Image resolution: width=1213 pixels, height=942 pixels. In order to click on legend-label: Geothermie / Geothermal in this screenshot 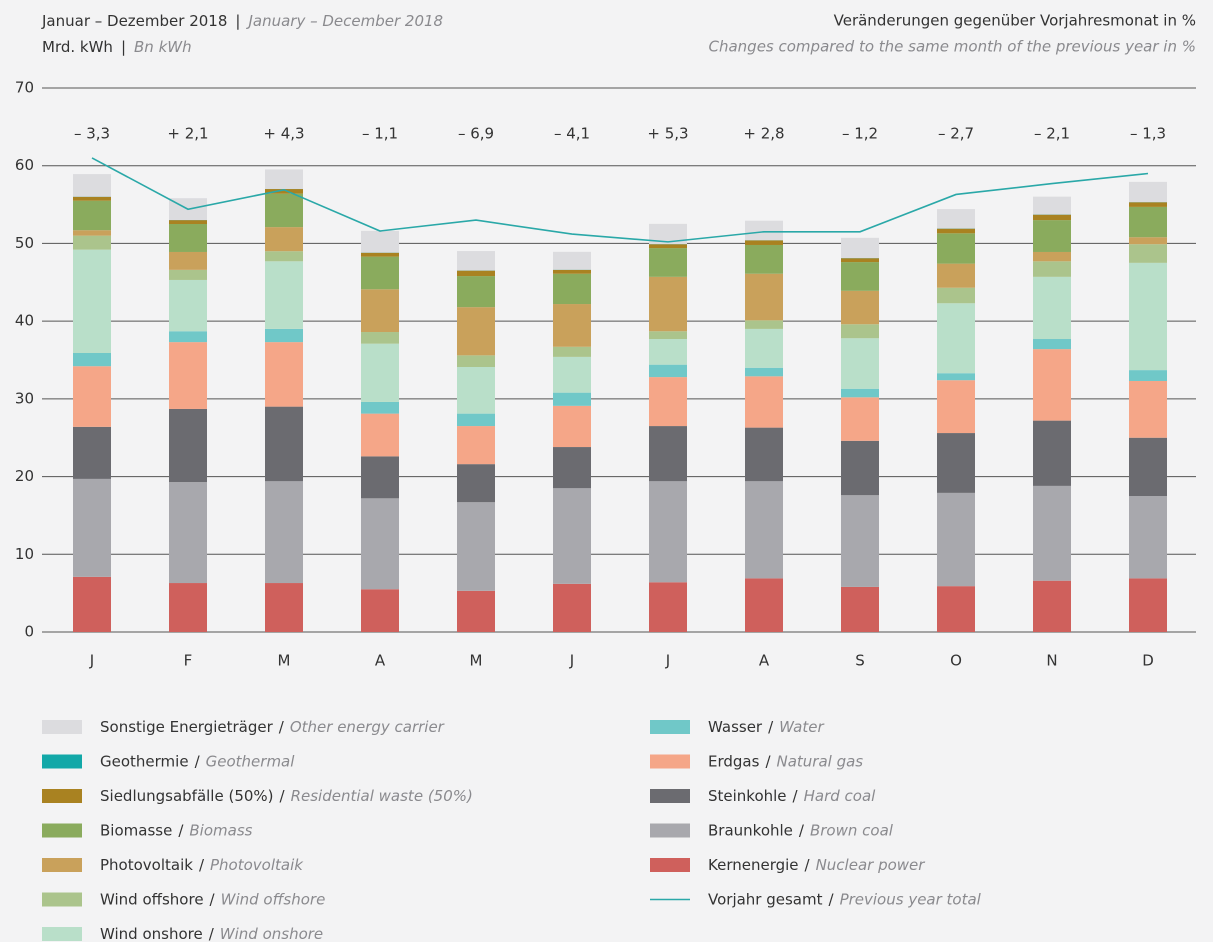, I will do `click(197, 761)`.